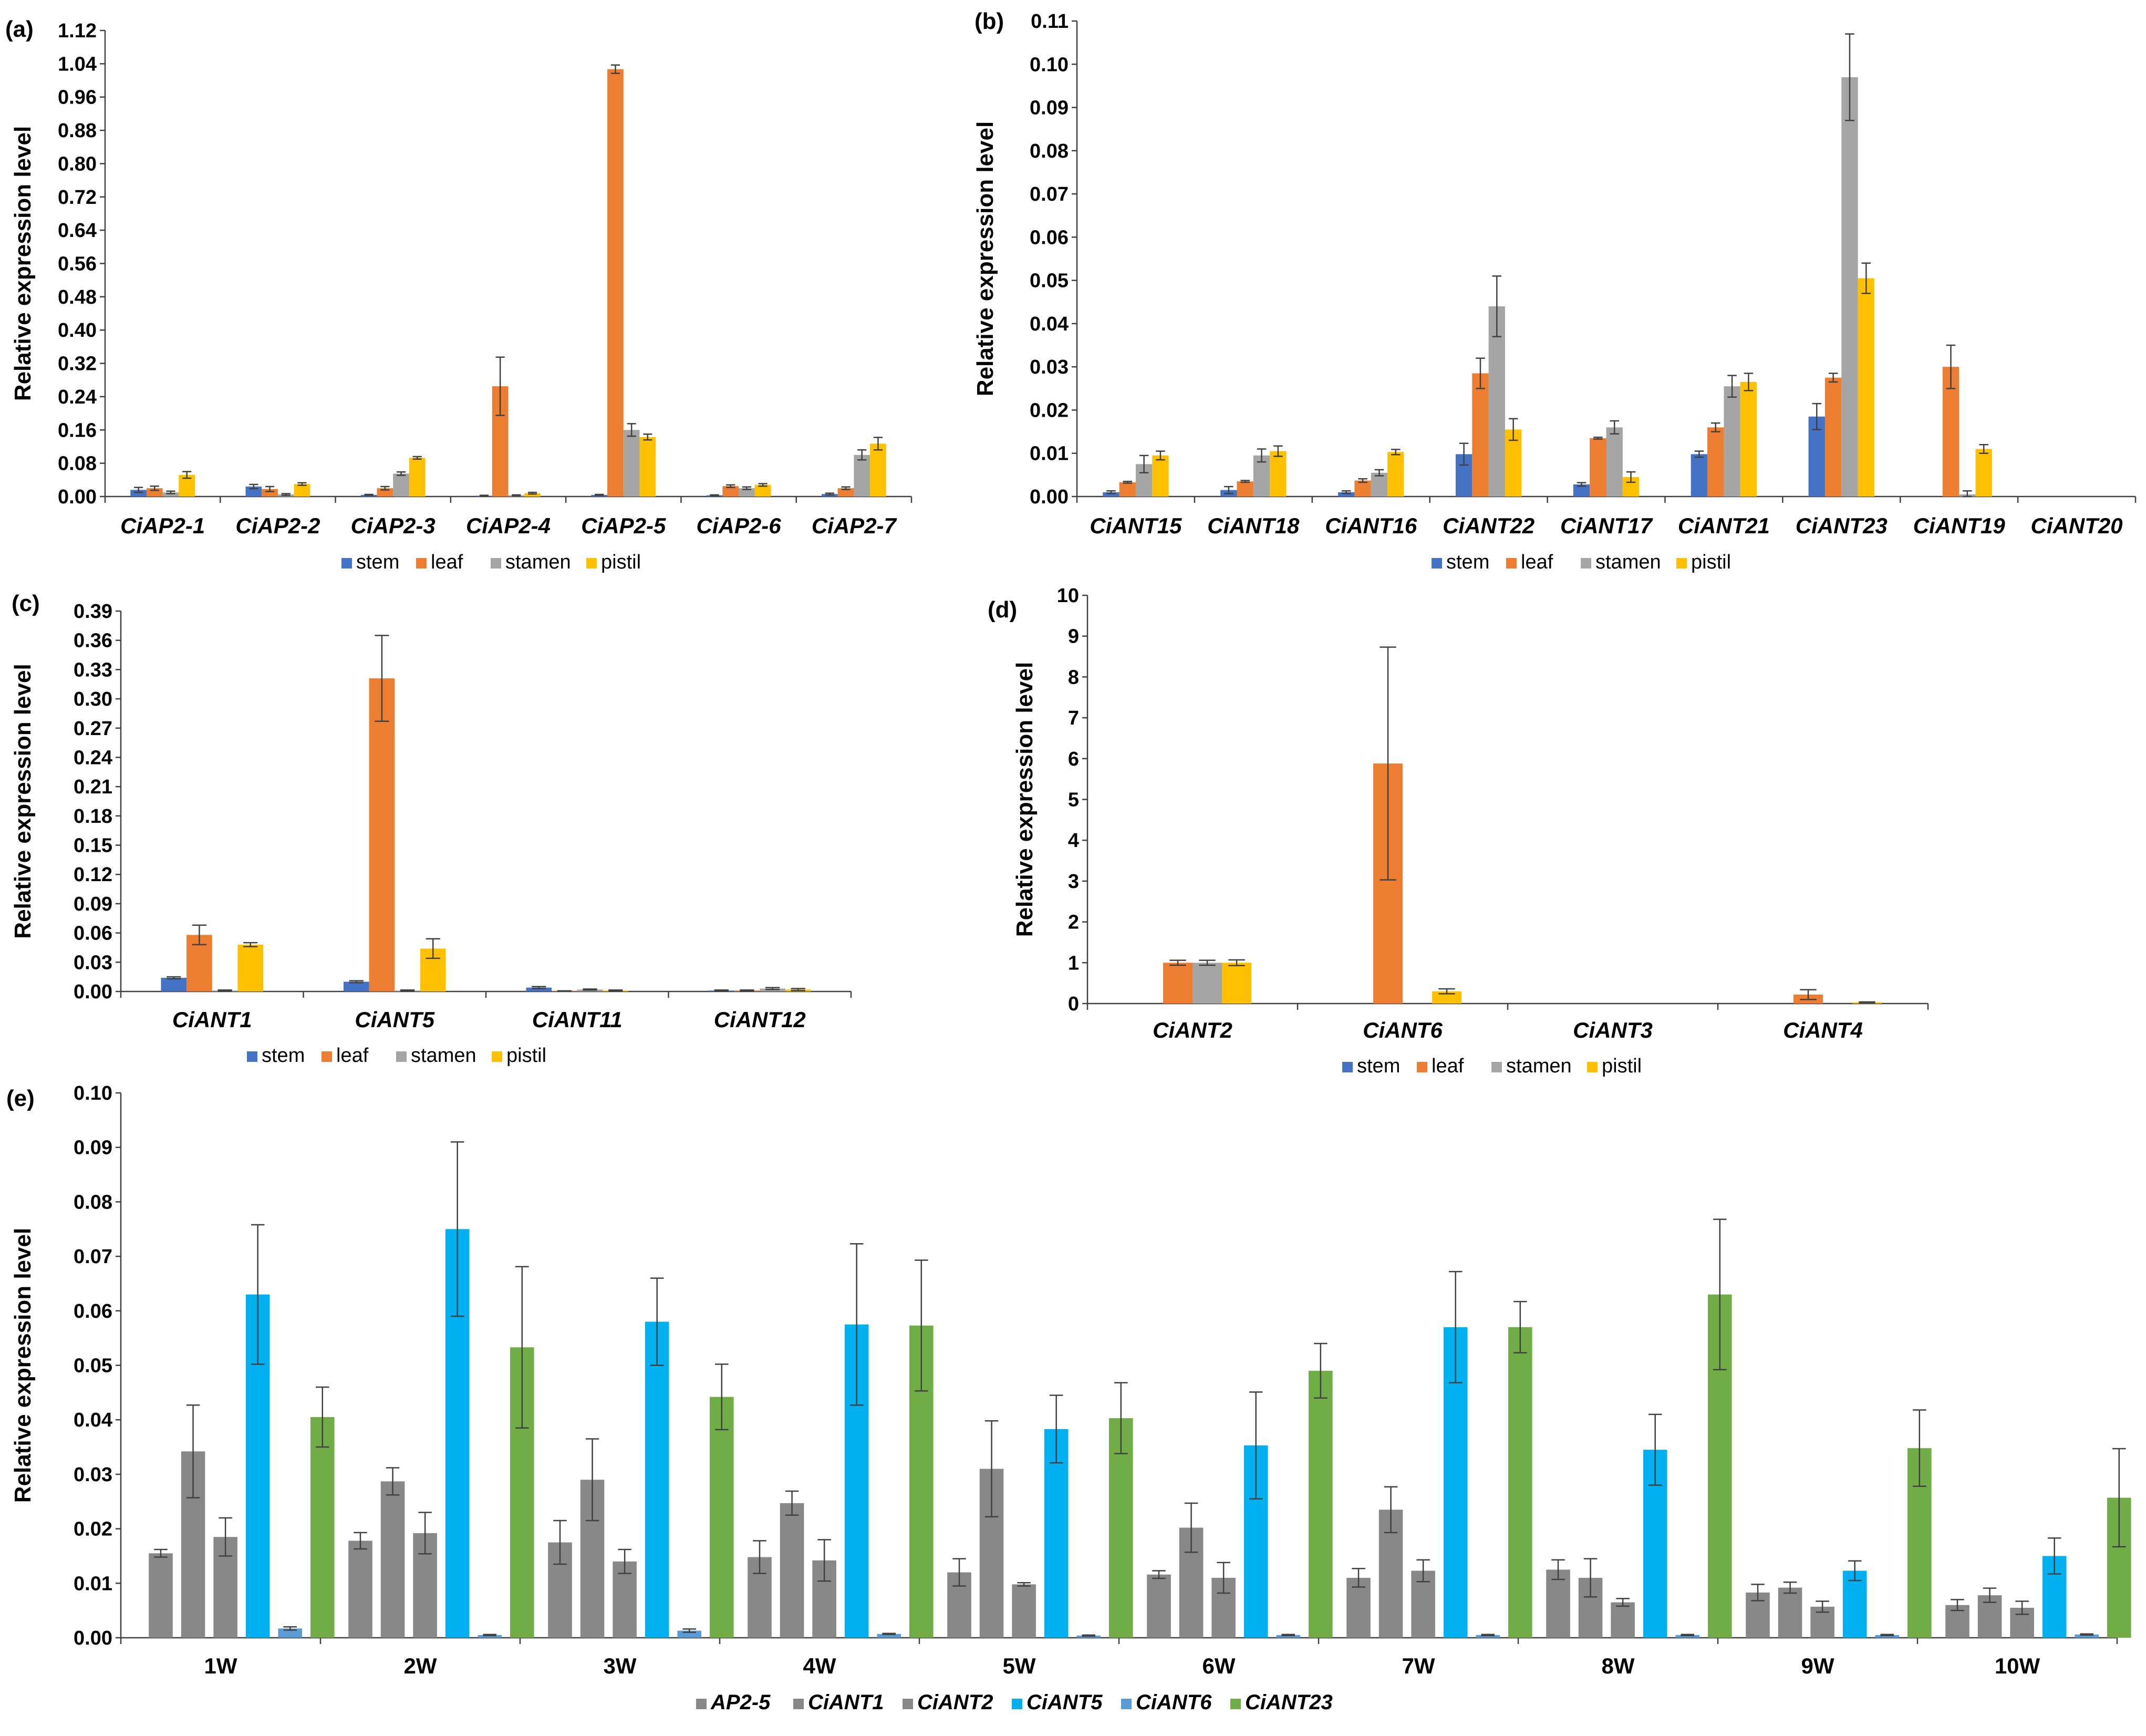  I want to click on bar-ap2-5-8w, so click(1558, 1604).